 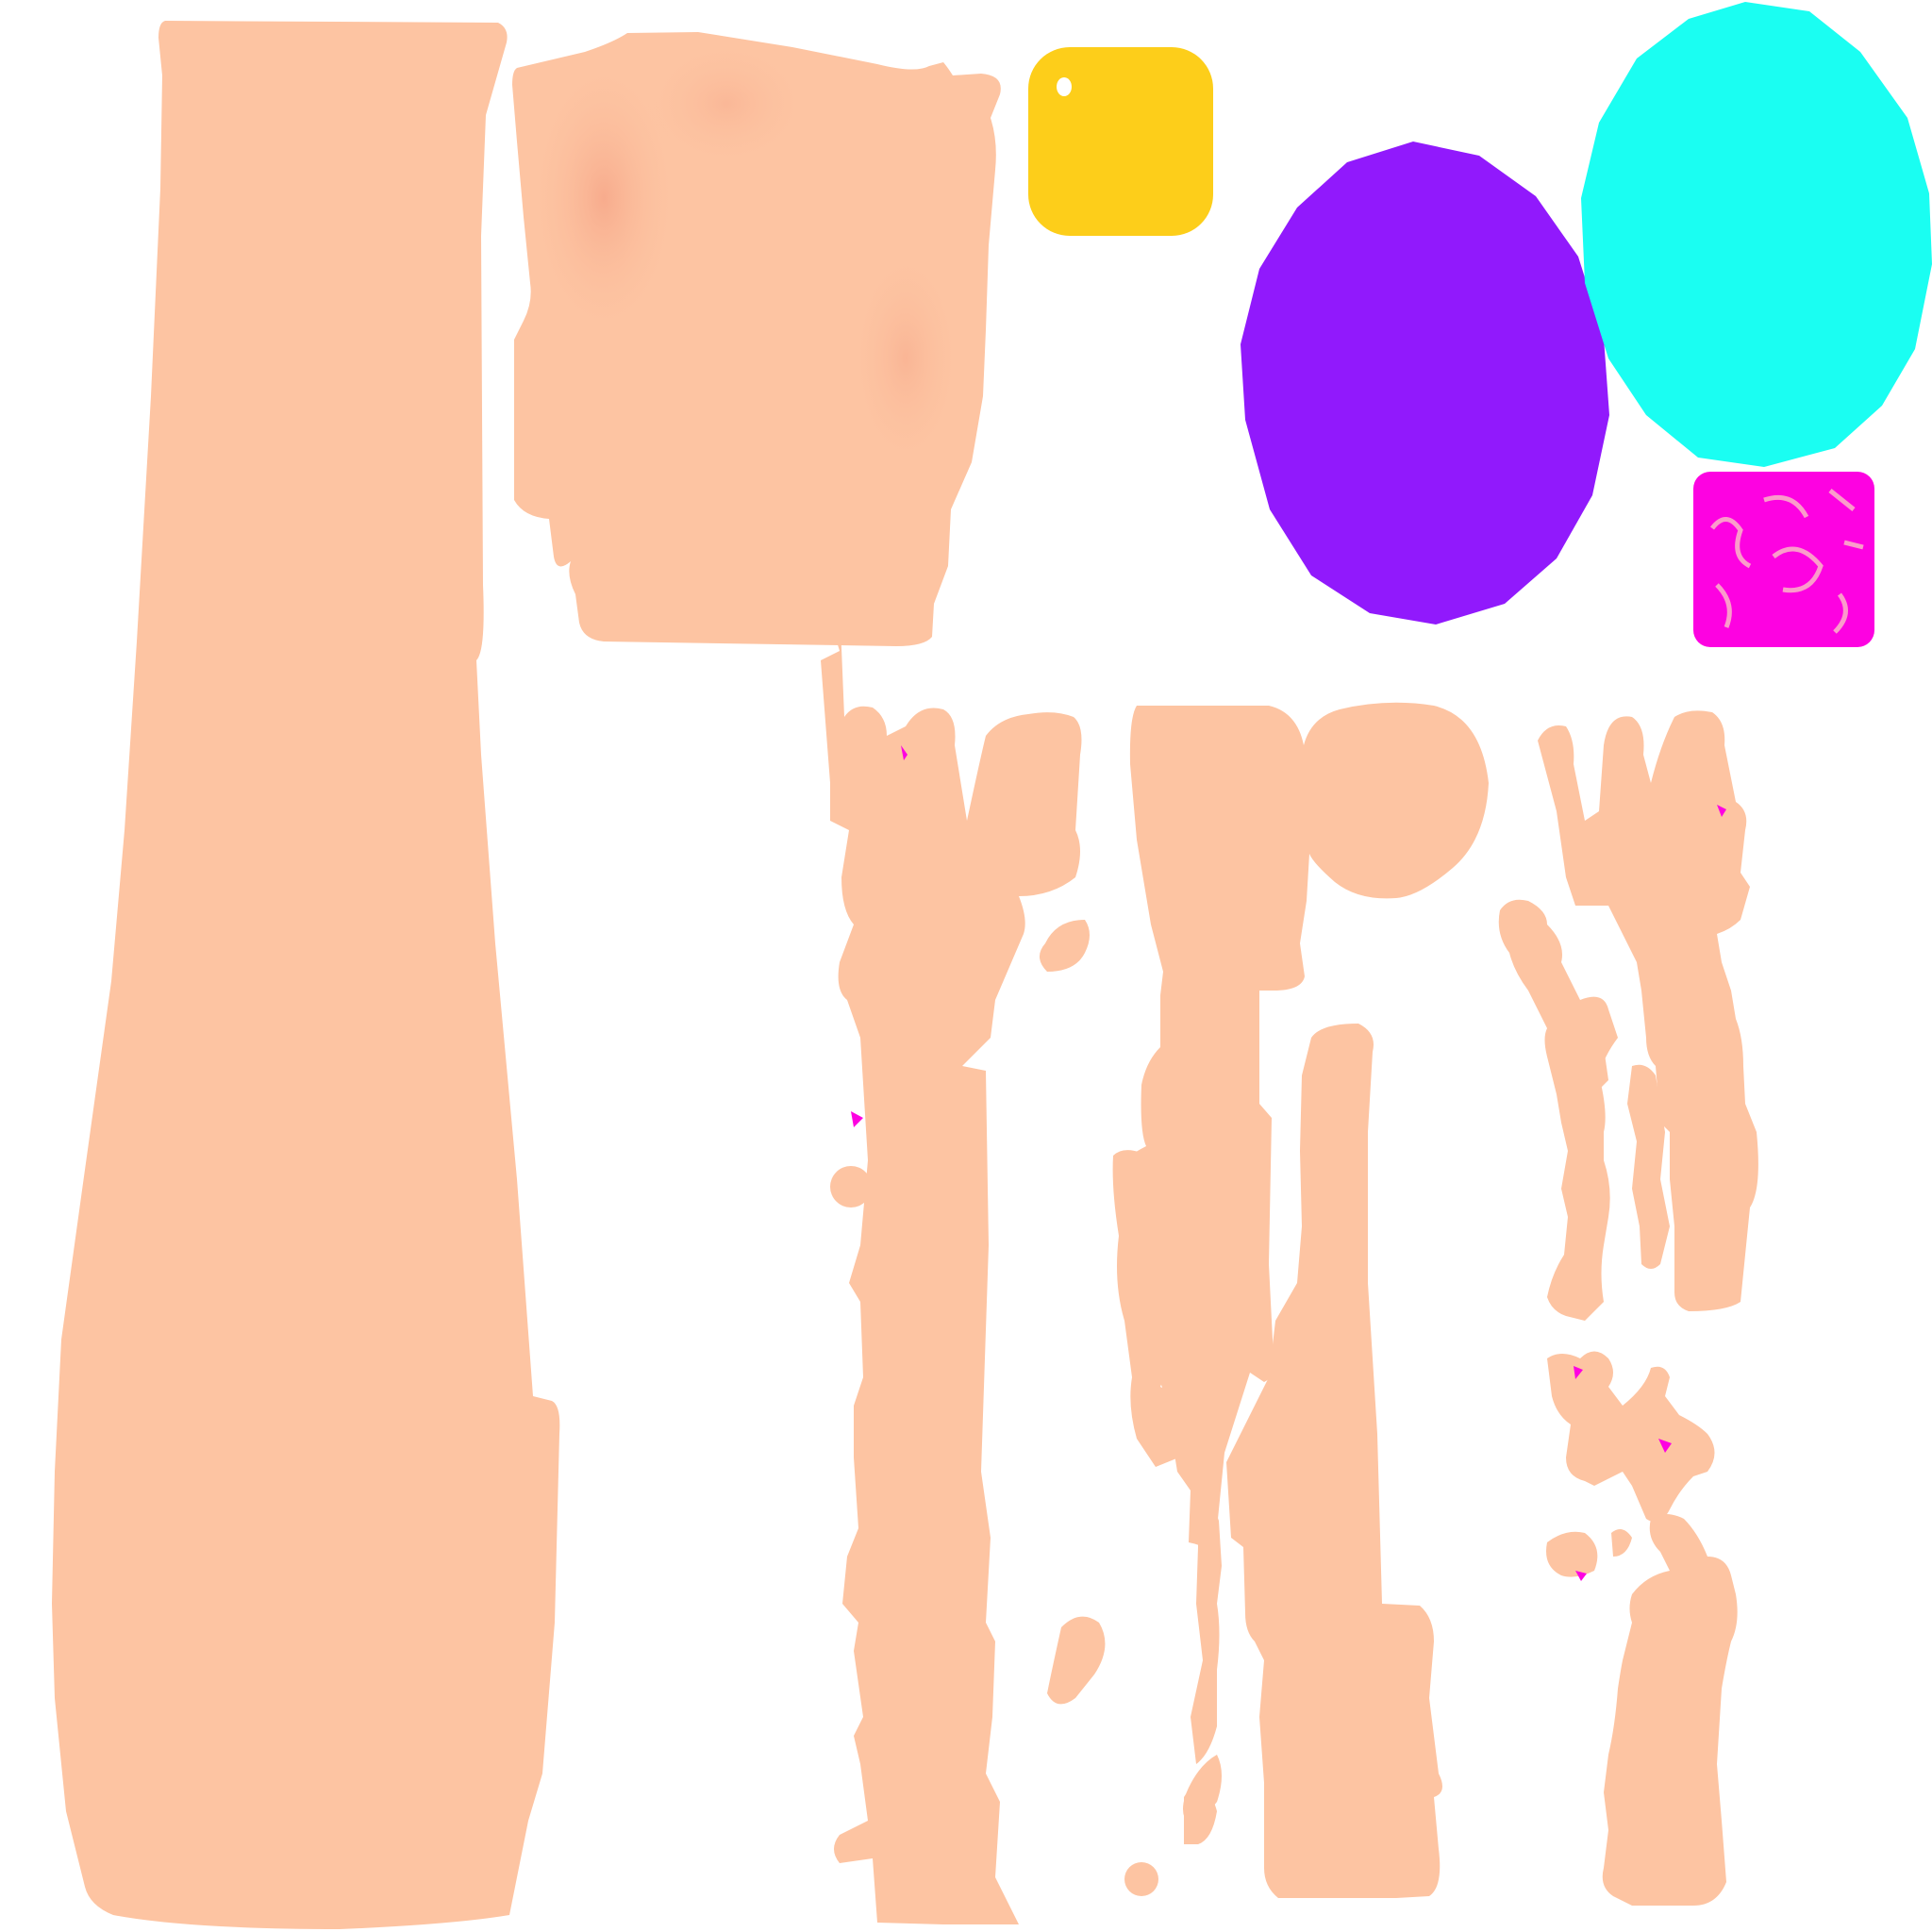 I want to click on magenta-square-pattern, so click(x=1787, y=561).